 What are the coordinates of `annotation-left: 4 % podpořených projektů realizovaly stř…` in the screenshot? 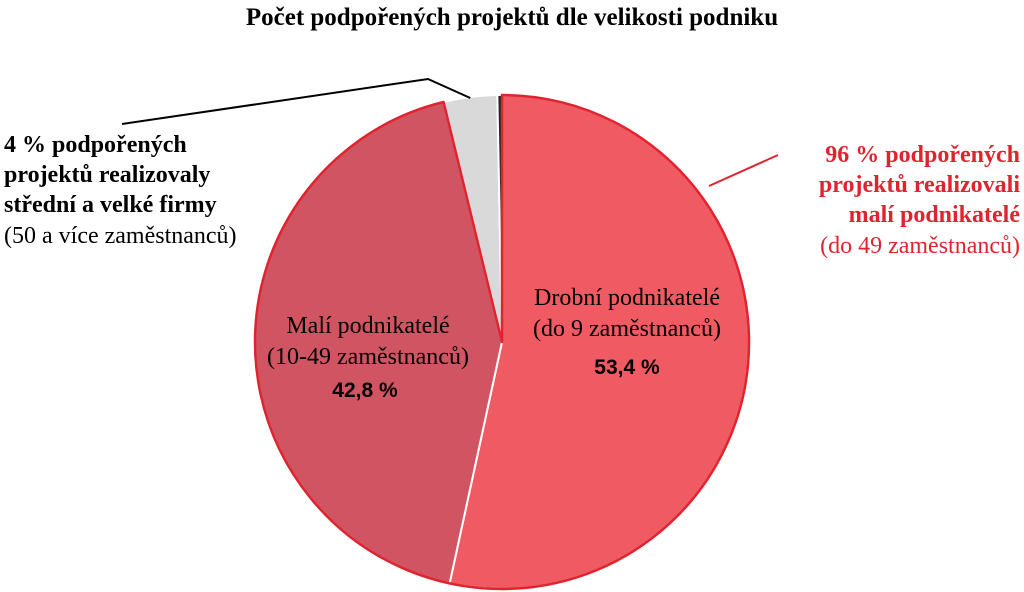 It's located at (120, 190).